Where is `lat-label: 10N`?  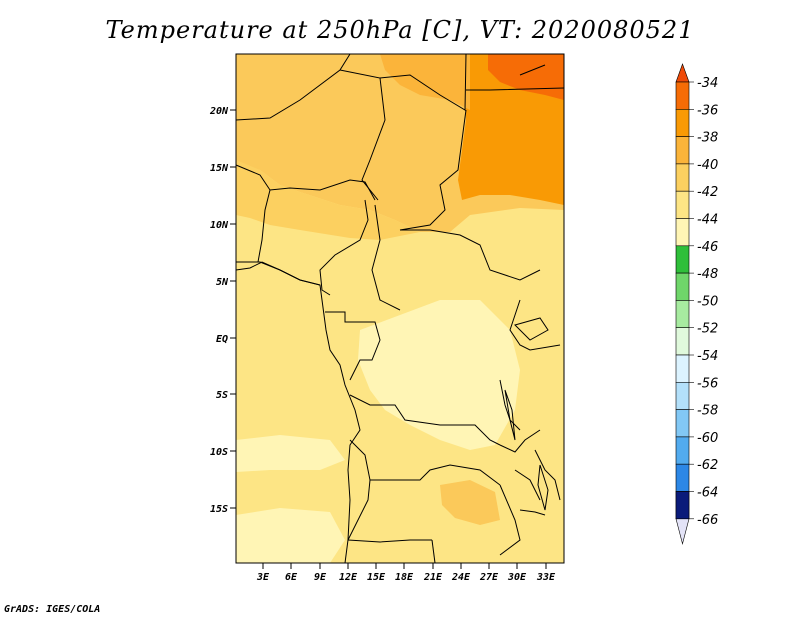 lat-label: 10N is located at coordinates (219, 225).